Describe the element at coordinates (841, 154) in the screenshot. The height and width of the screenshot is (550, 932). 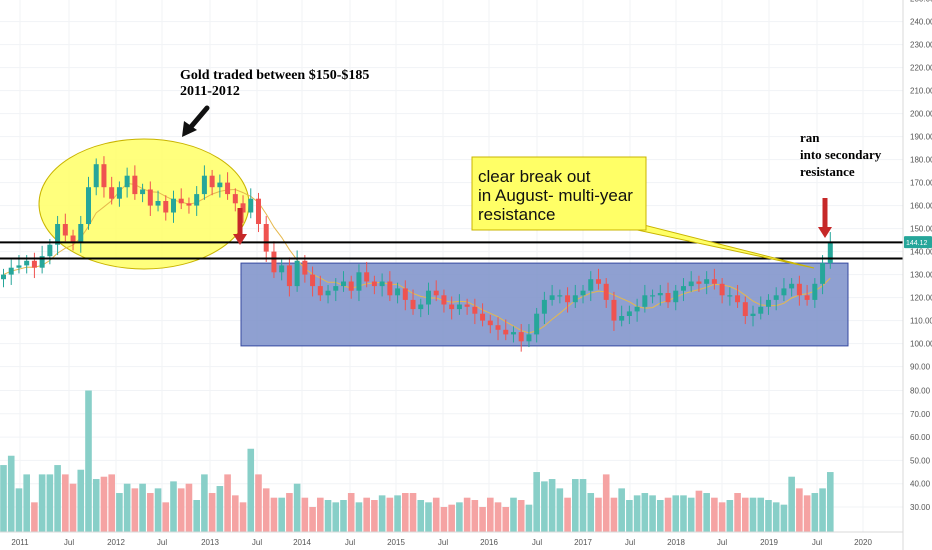
I see `ran-annotation-line-2: into secondary` at that location.